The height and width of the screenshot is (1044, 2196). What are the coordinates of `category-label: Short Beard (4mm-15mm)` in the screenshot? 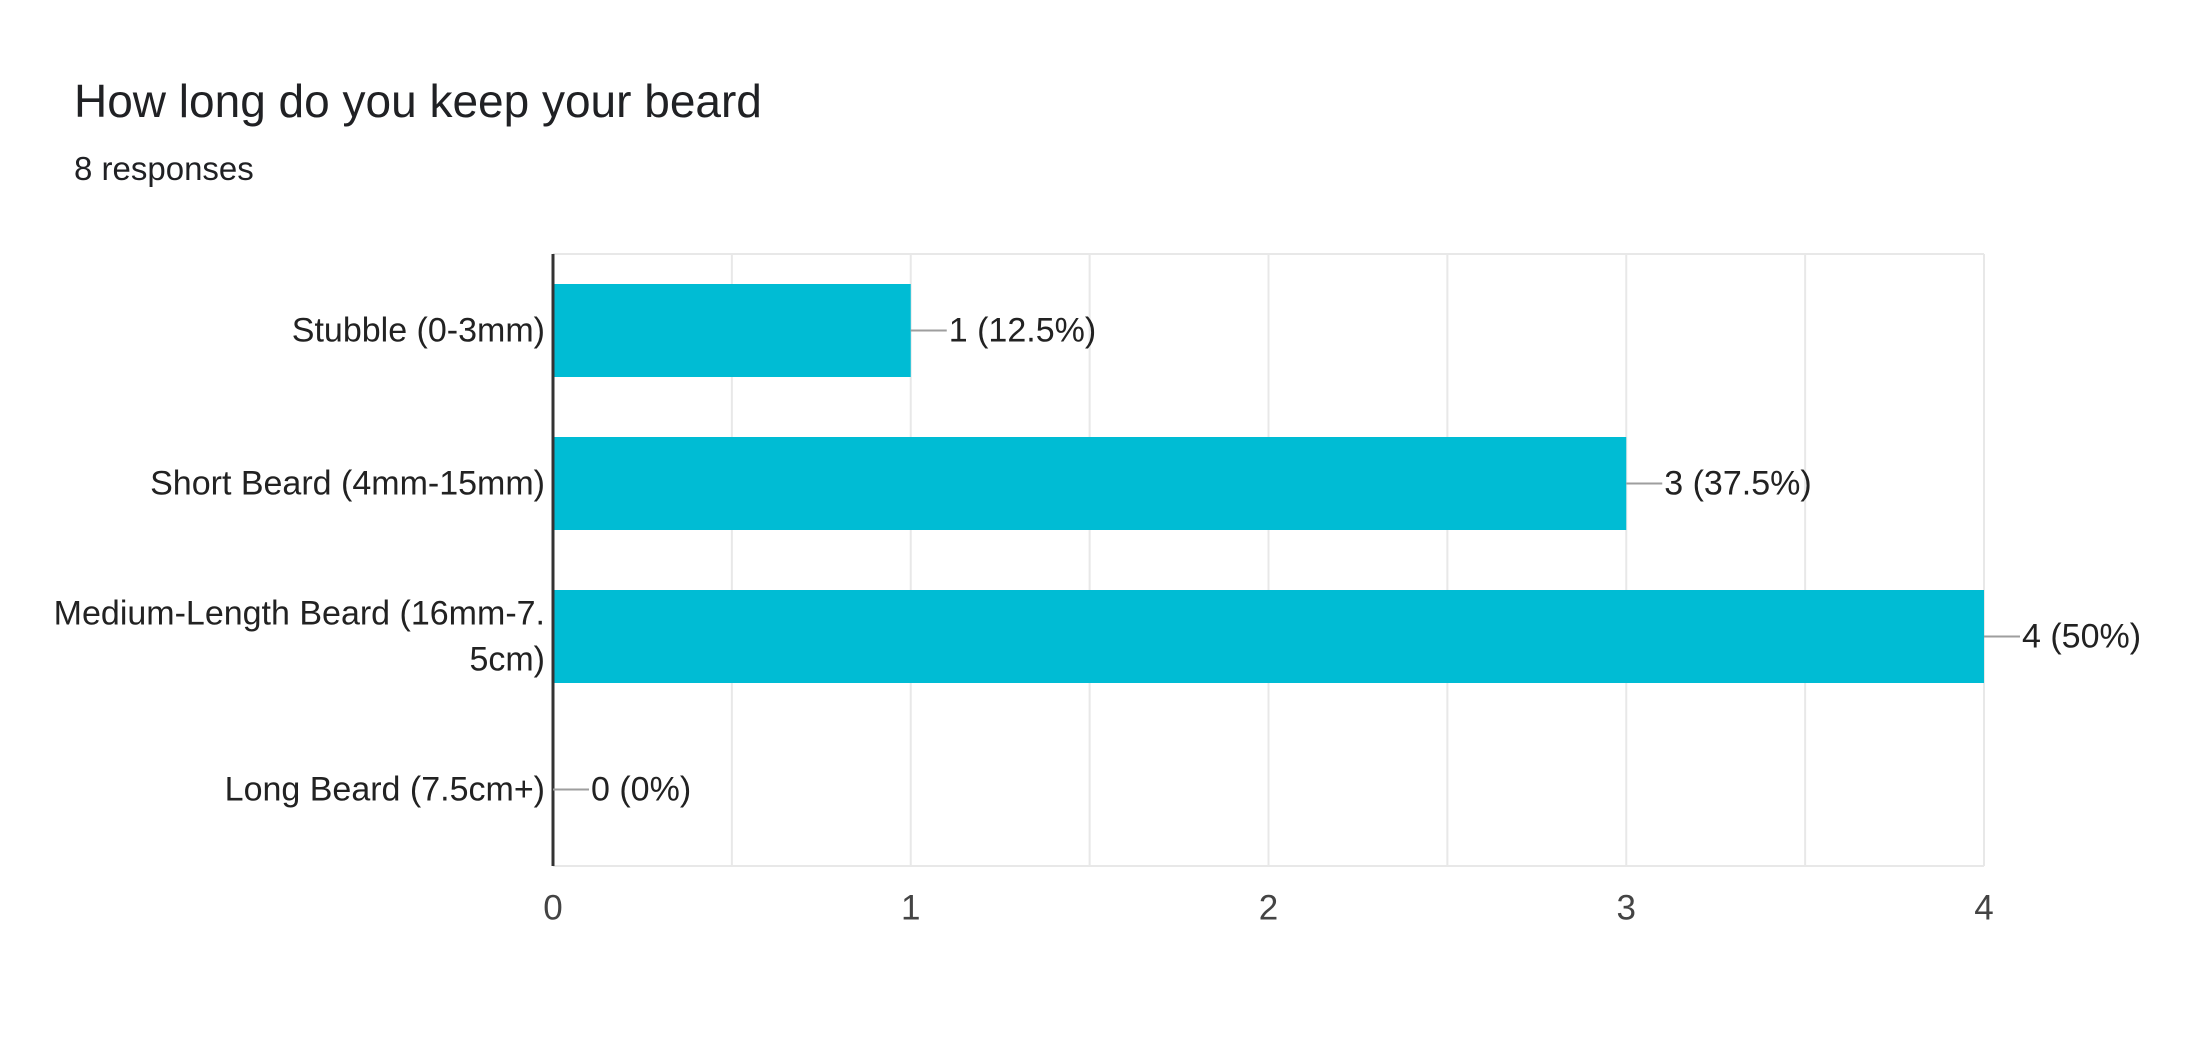 It's located at (347, 484).